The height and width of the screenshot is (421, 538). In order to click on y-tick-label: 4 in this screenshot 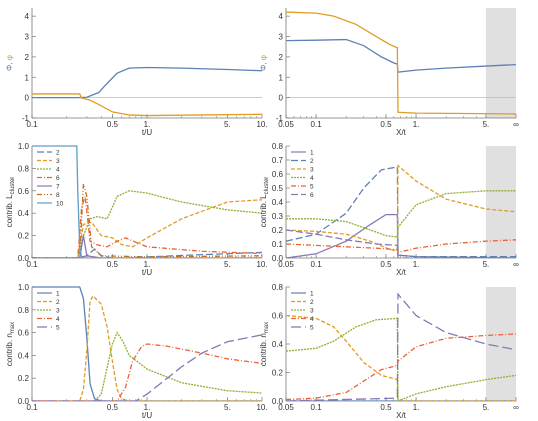, I will do `click(27, 16)`.